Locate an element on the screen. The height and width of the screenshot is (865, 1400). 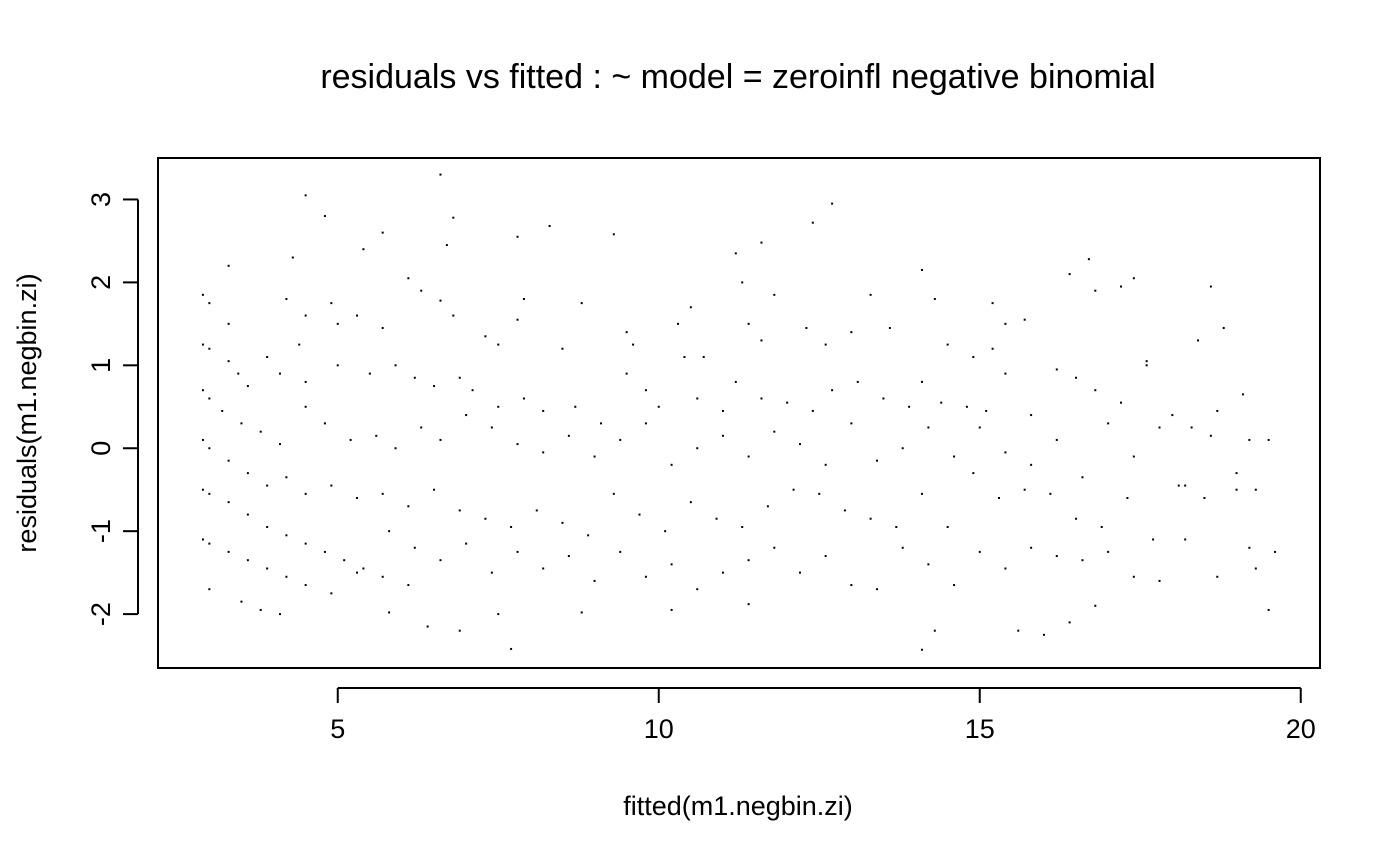
y-tick-label: 3 is located at coordinates (101, 199).